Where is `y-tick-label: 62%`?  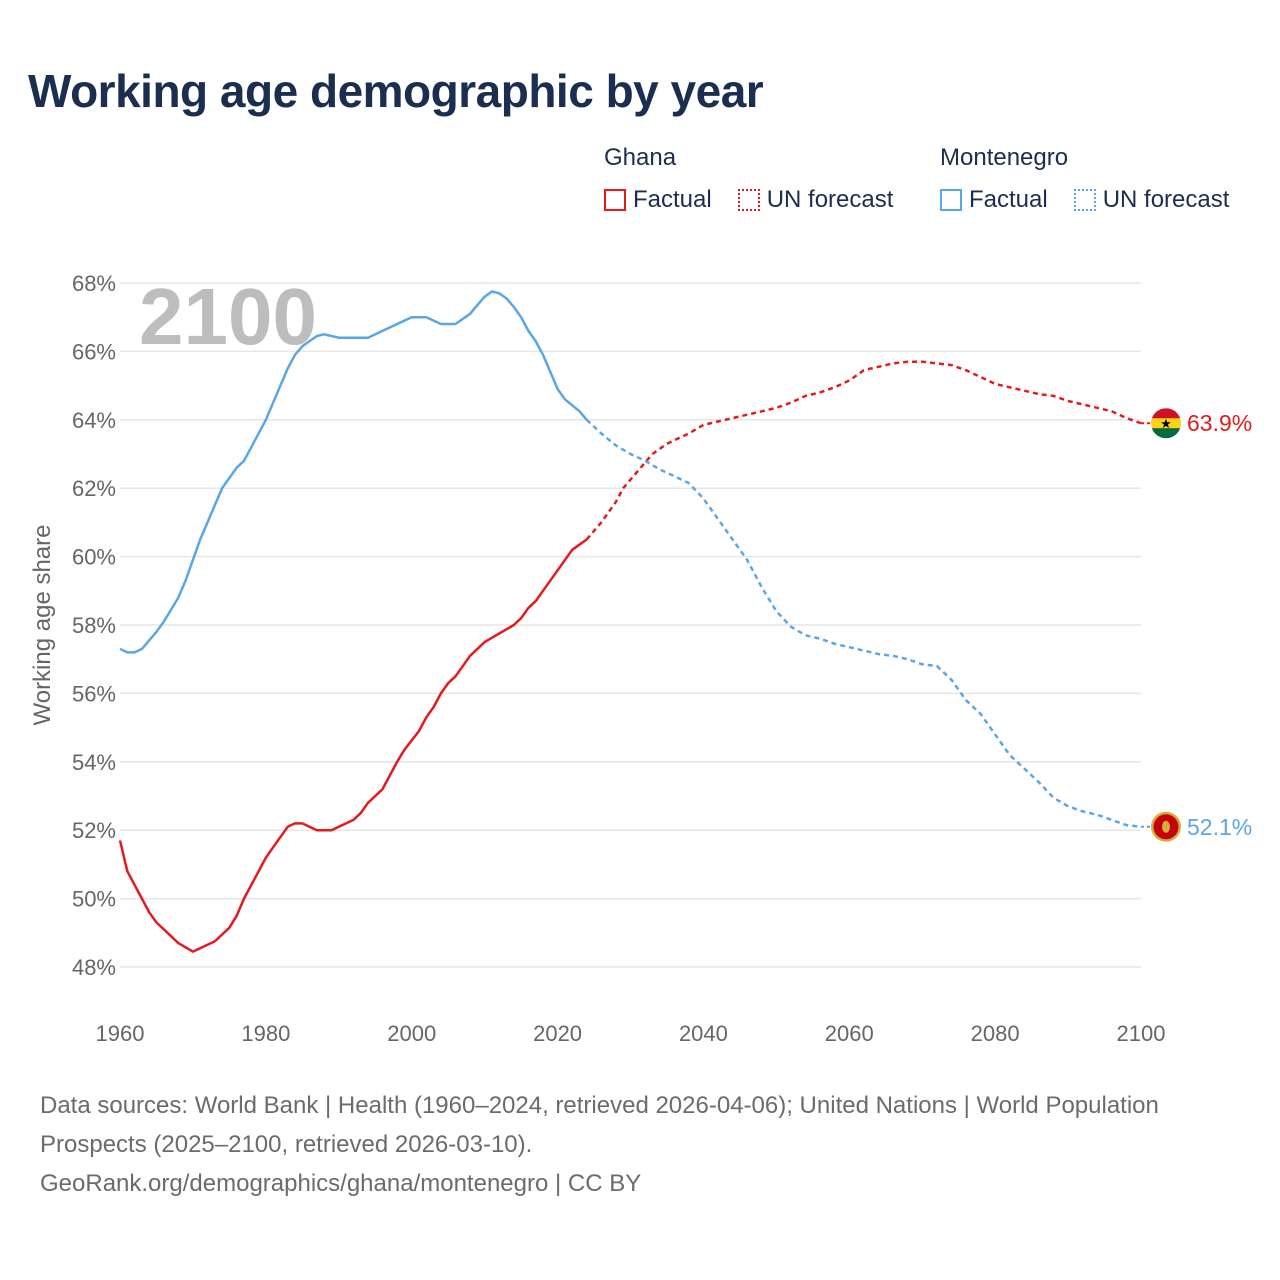
y-tick-label: 62% is located at coordinates (94, 488).